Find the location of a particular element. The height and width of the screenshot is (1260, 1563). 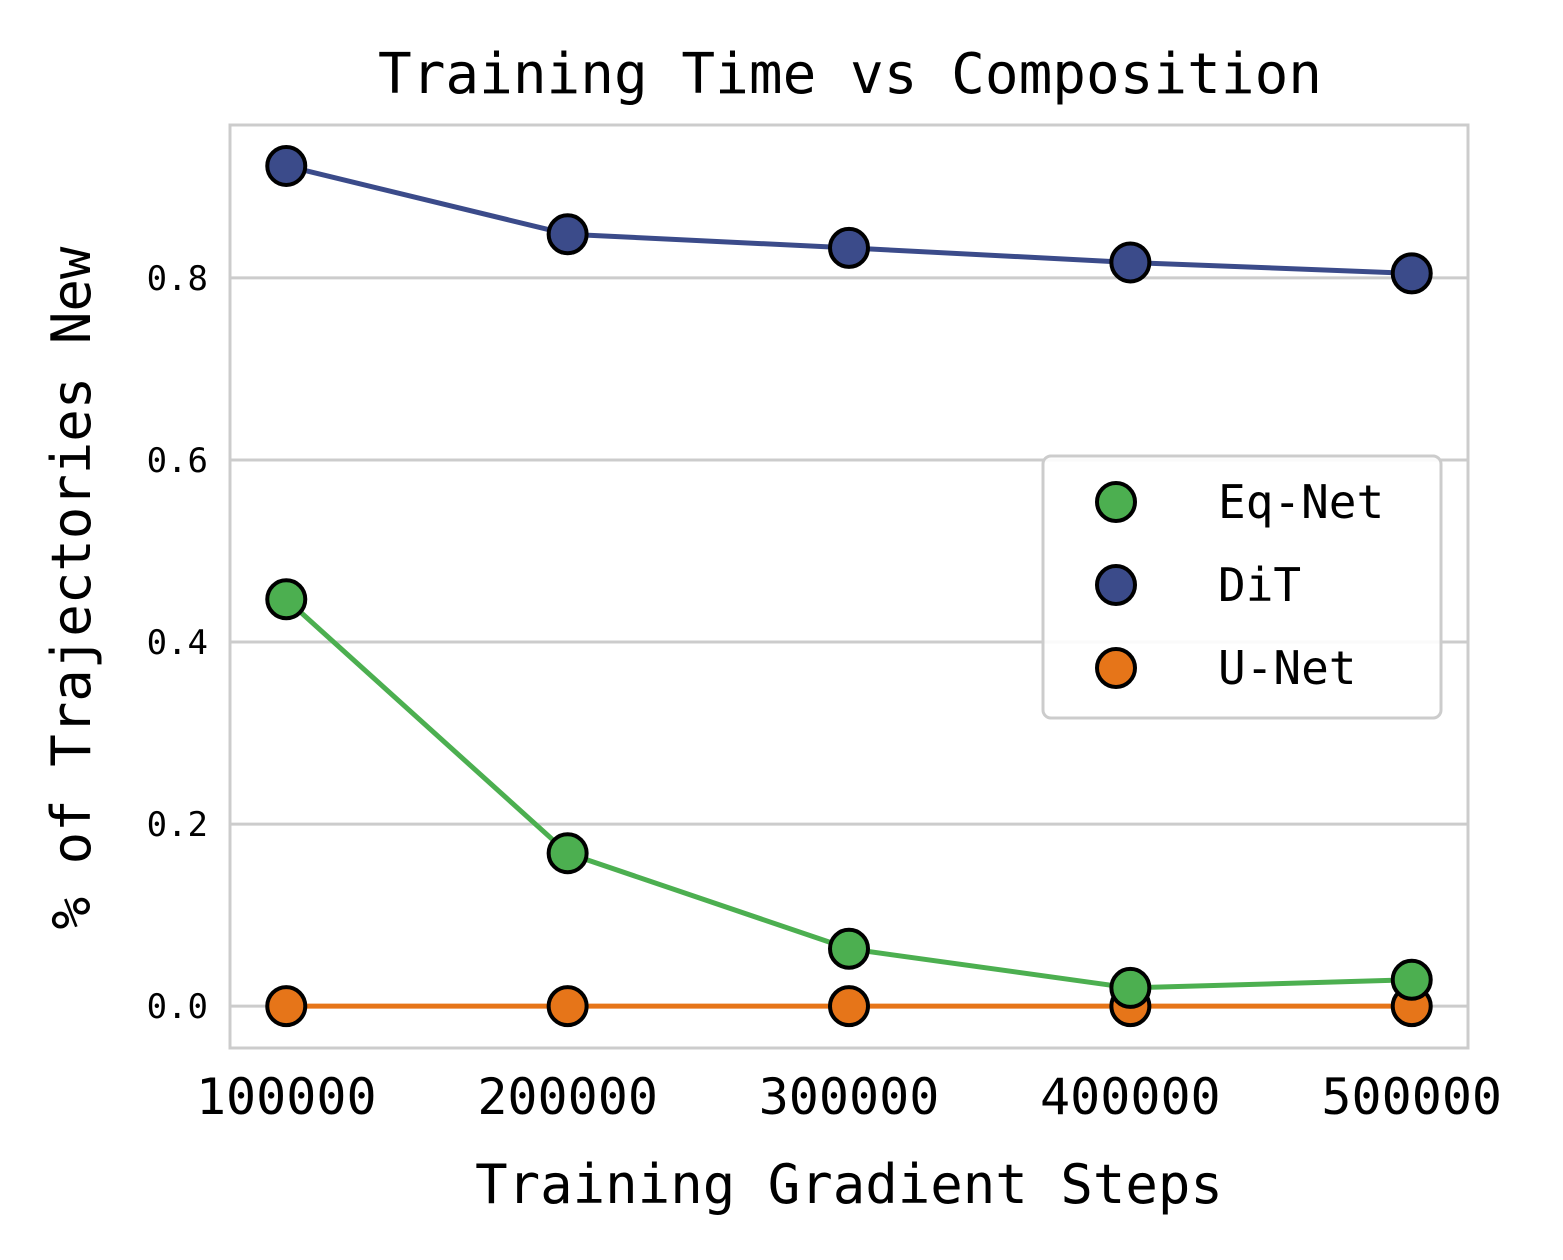

legend-item-dit: DiT is located at coordinates (1198, 585).